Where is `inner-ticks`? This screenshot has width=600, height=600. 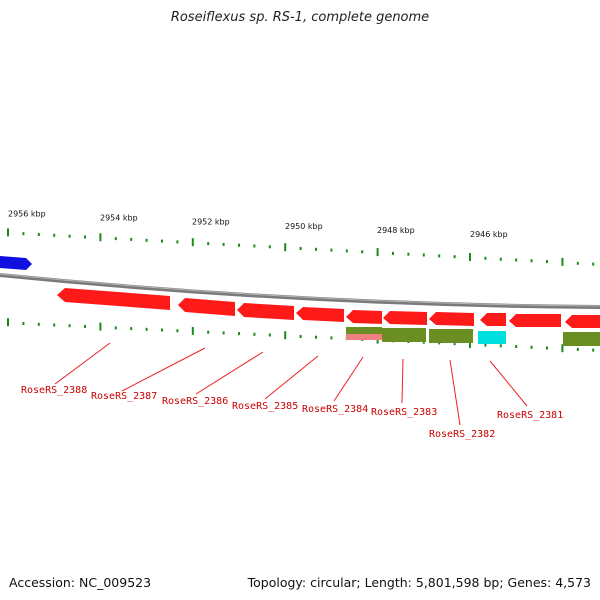
inner-ticks is located at coordinates (301, 335).